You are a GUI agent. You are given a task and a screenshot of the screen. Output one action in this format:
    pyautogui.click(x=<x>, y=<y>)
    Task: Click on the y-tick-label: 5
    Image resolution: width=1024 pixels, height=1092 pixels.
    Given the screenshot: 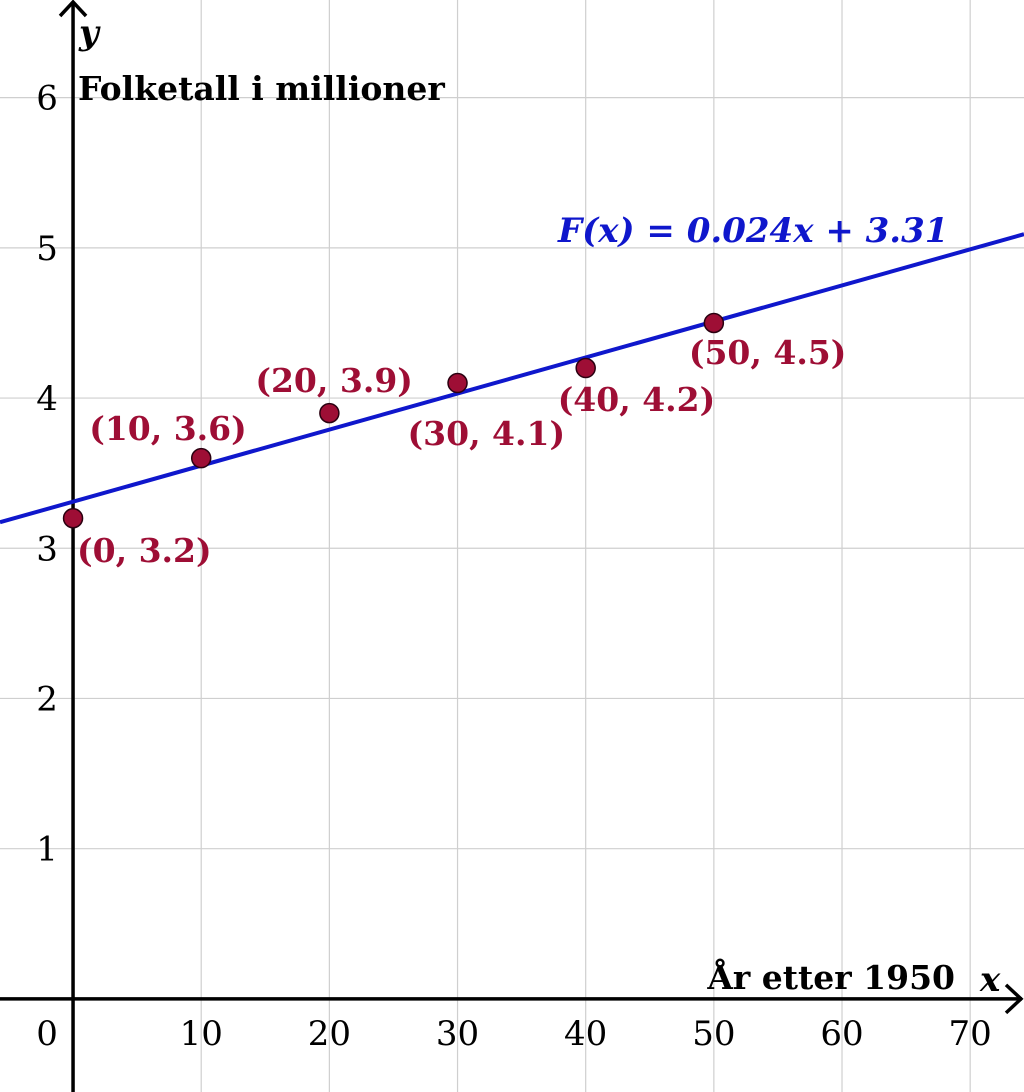 What is the action you would take?
    pyautogui.click(x=47, y=249)
    